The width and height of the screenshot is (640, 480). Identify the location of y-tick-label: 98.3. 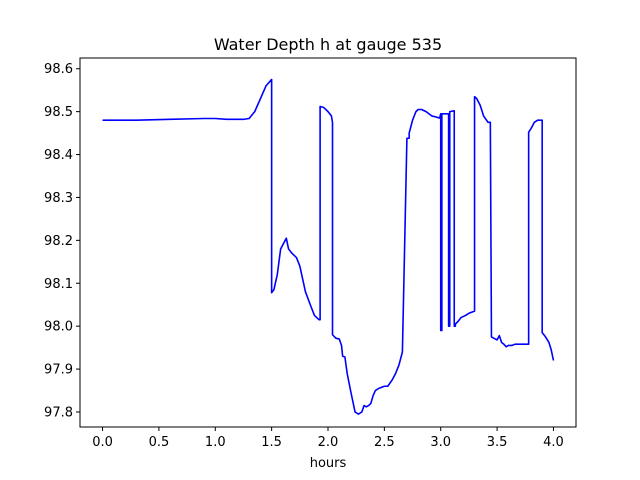
(58, 198).